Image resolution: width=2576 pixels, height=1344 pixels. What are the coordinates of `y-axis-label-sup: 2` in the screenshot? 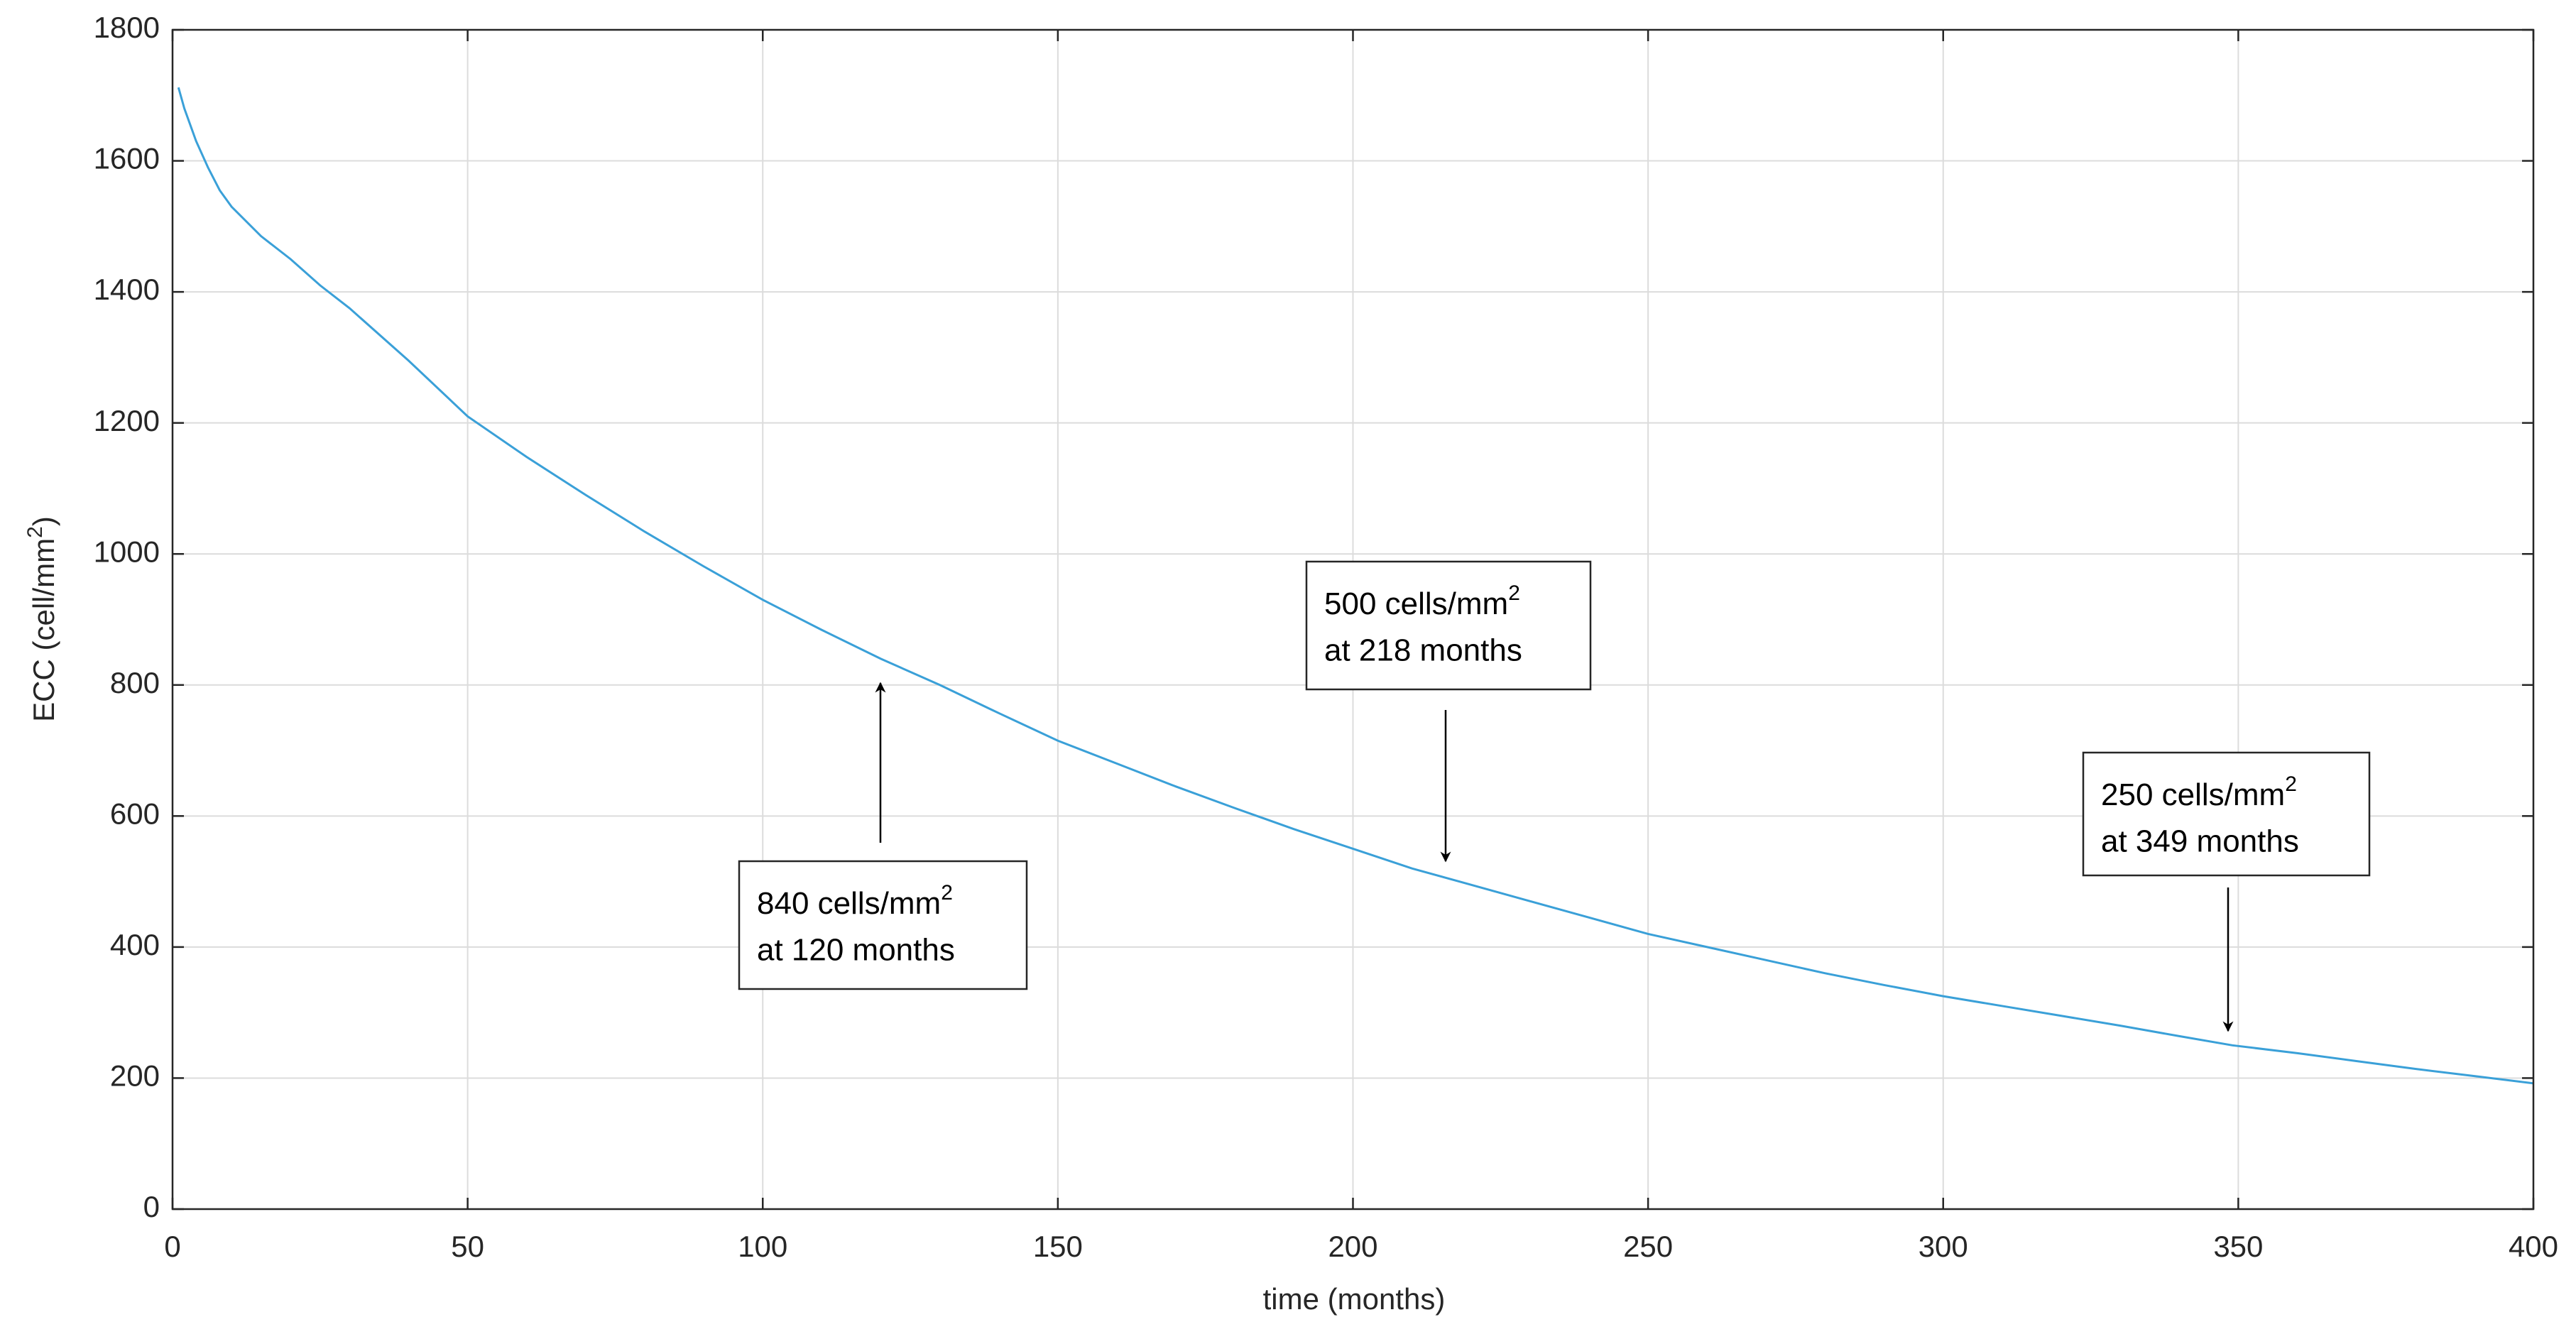 It's located at (35, 532).